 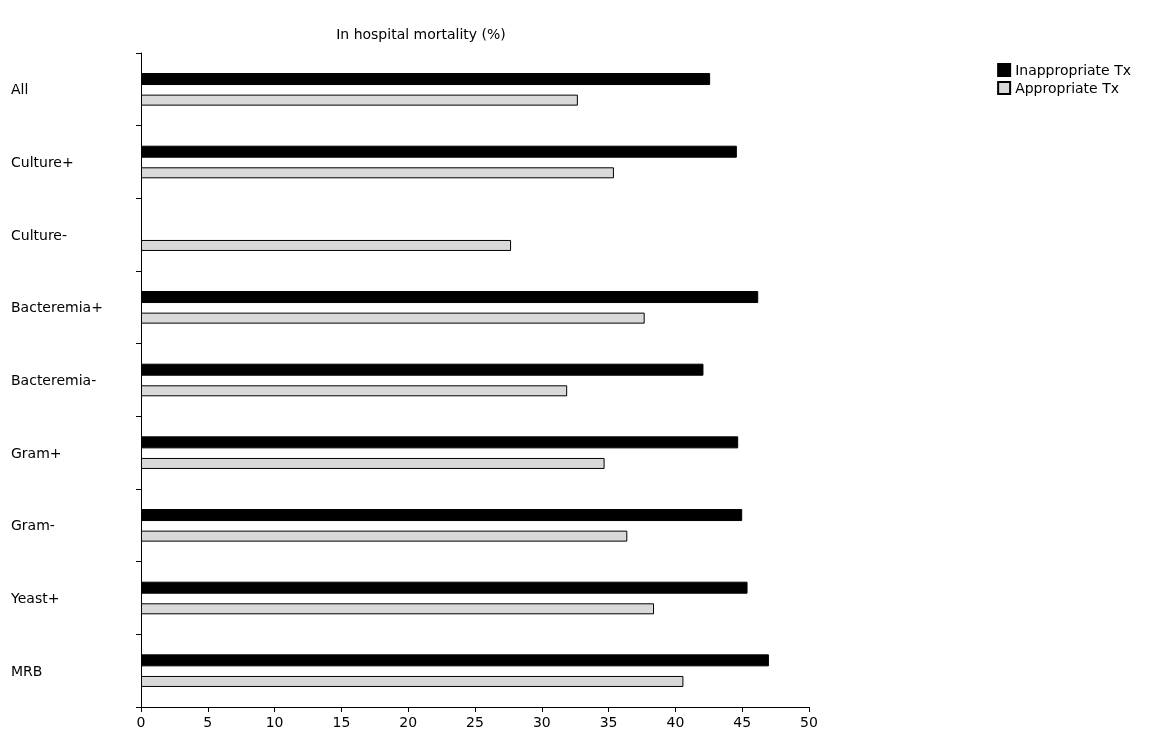 What do you see at coordinates (54, 380) in the screenshot?
I see `y-tick-label: Bacteremia-` at bounding box center [54, 380].